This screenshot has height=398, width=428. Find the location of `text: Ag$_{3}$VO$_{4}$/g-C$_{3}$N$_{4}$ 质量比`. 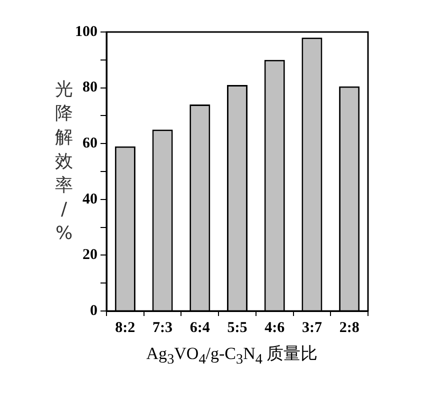

text: Ag$_{3}$VO$_{4}$/g-C$_{3}$N$_{4}$ 质量比 is located at coordinates (232, 356).